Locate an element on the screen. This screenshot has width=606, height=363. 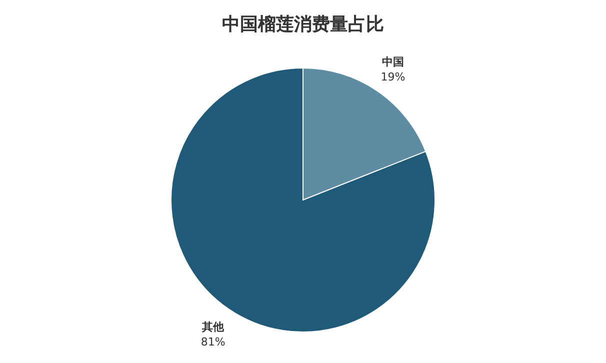
slice-label: 中国 is located at coordinates (393, 62).